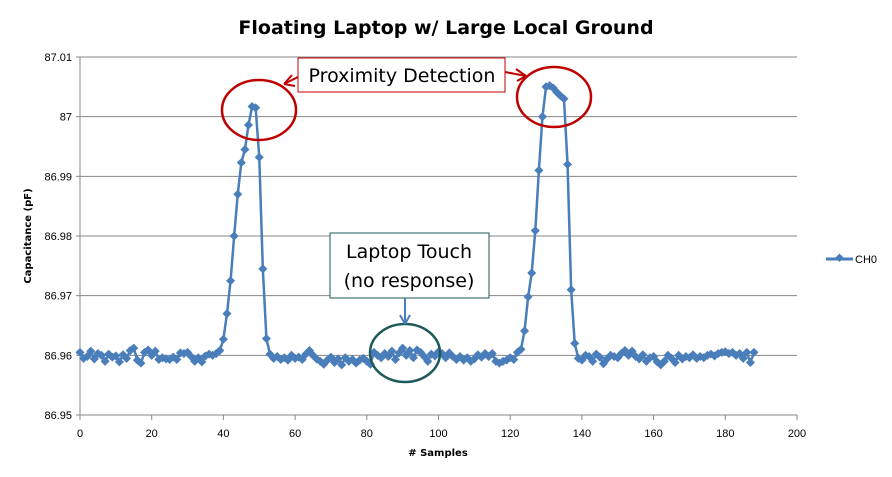 This screenshot has width=892, height=477. What do you see at coordinates (653, 434) in the screenshot?
I see `x-tick-label: 160` at bounding box center [653, 434].